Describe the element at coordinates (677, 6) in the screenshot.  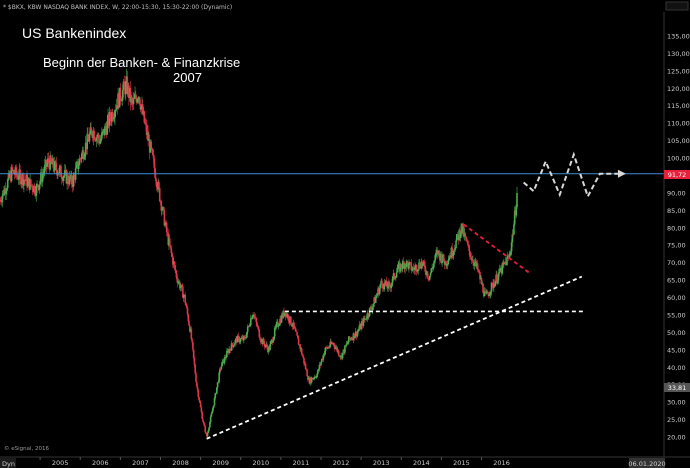
I see `corner-button` at that location.